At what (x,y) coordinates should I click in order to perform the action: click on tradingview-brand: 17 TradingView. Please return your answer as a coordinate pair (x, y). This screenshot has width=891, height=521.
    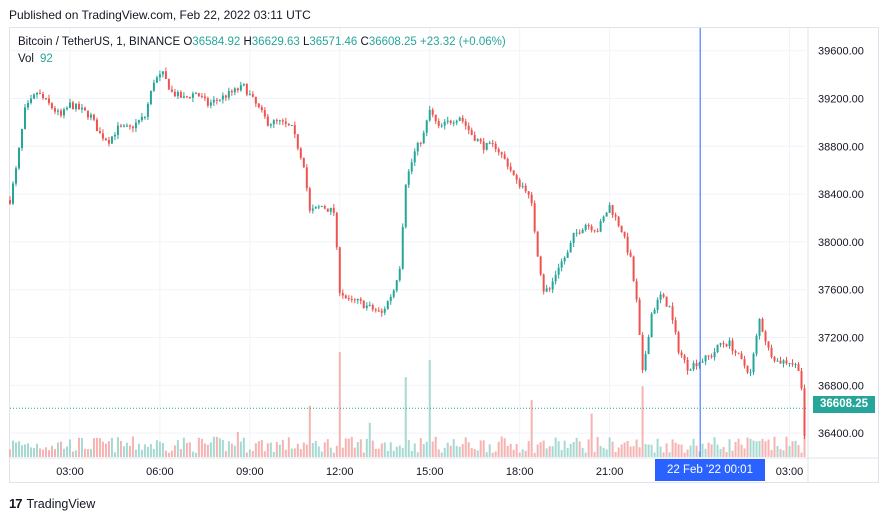
    Looking at the image, I should click on (52, 503).